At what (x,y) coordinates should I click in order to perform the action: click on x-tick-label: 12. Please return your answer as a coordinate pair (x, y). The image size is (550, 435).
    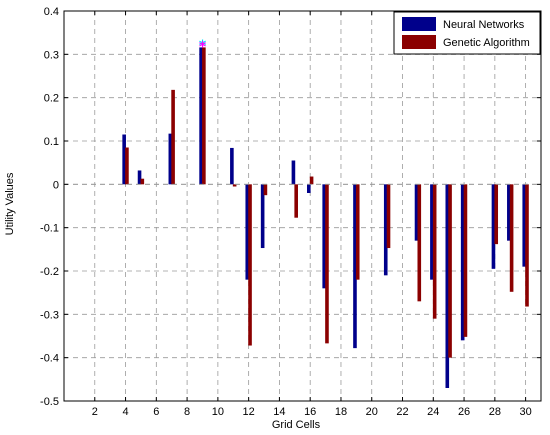
    Looking at the image, I should click on (249, 412).